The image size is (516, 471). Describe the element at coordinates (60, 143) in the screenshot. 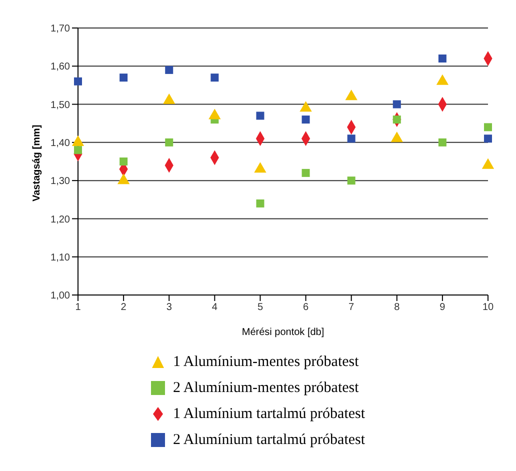

I see `y-tick-label: 1,40` at that location.